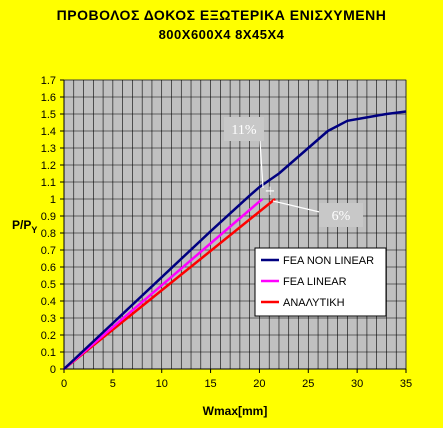 This screenshot has width=443, height=428. Describe the element at coordinates (221, 34) in the screenshot. I see `chart-subtitle: 800Χ600Χ4 8Χ45Χ4` at that location.